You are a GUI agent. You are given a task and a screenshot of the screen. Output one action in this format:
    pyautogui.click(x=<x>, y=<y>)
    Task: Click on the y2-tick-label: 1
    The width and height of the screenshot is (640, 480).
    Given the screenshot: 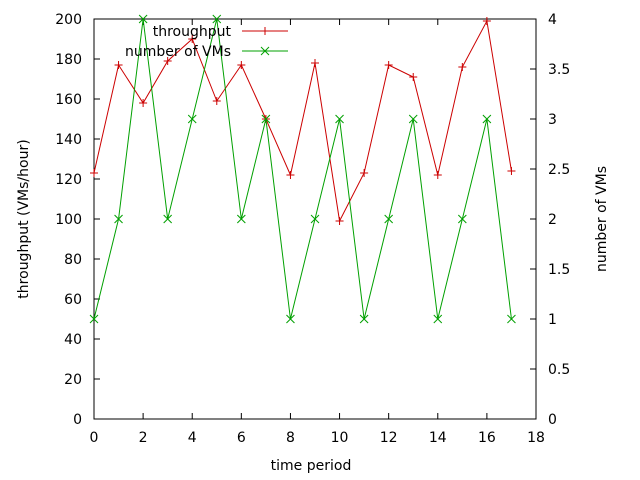 What is the action you would take?
    pyautogui.click(x=552, y=320)
    